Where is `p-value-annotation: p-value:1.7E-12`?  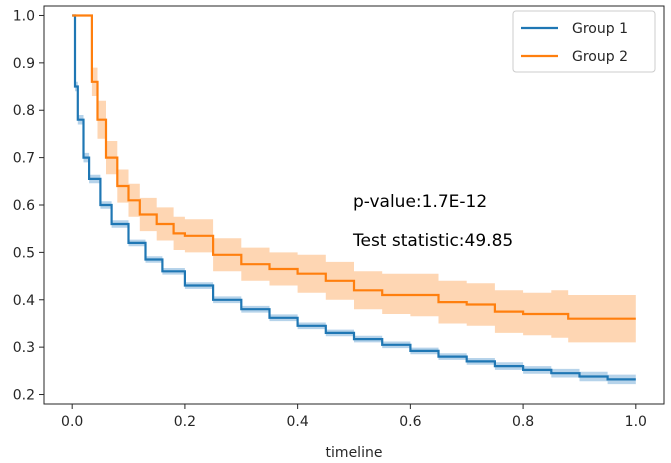
p-value-annotation: p-value:1.7E-12 is located at coordinates (420, 202).